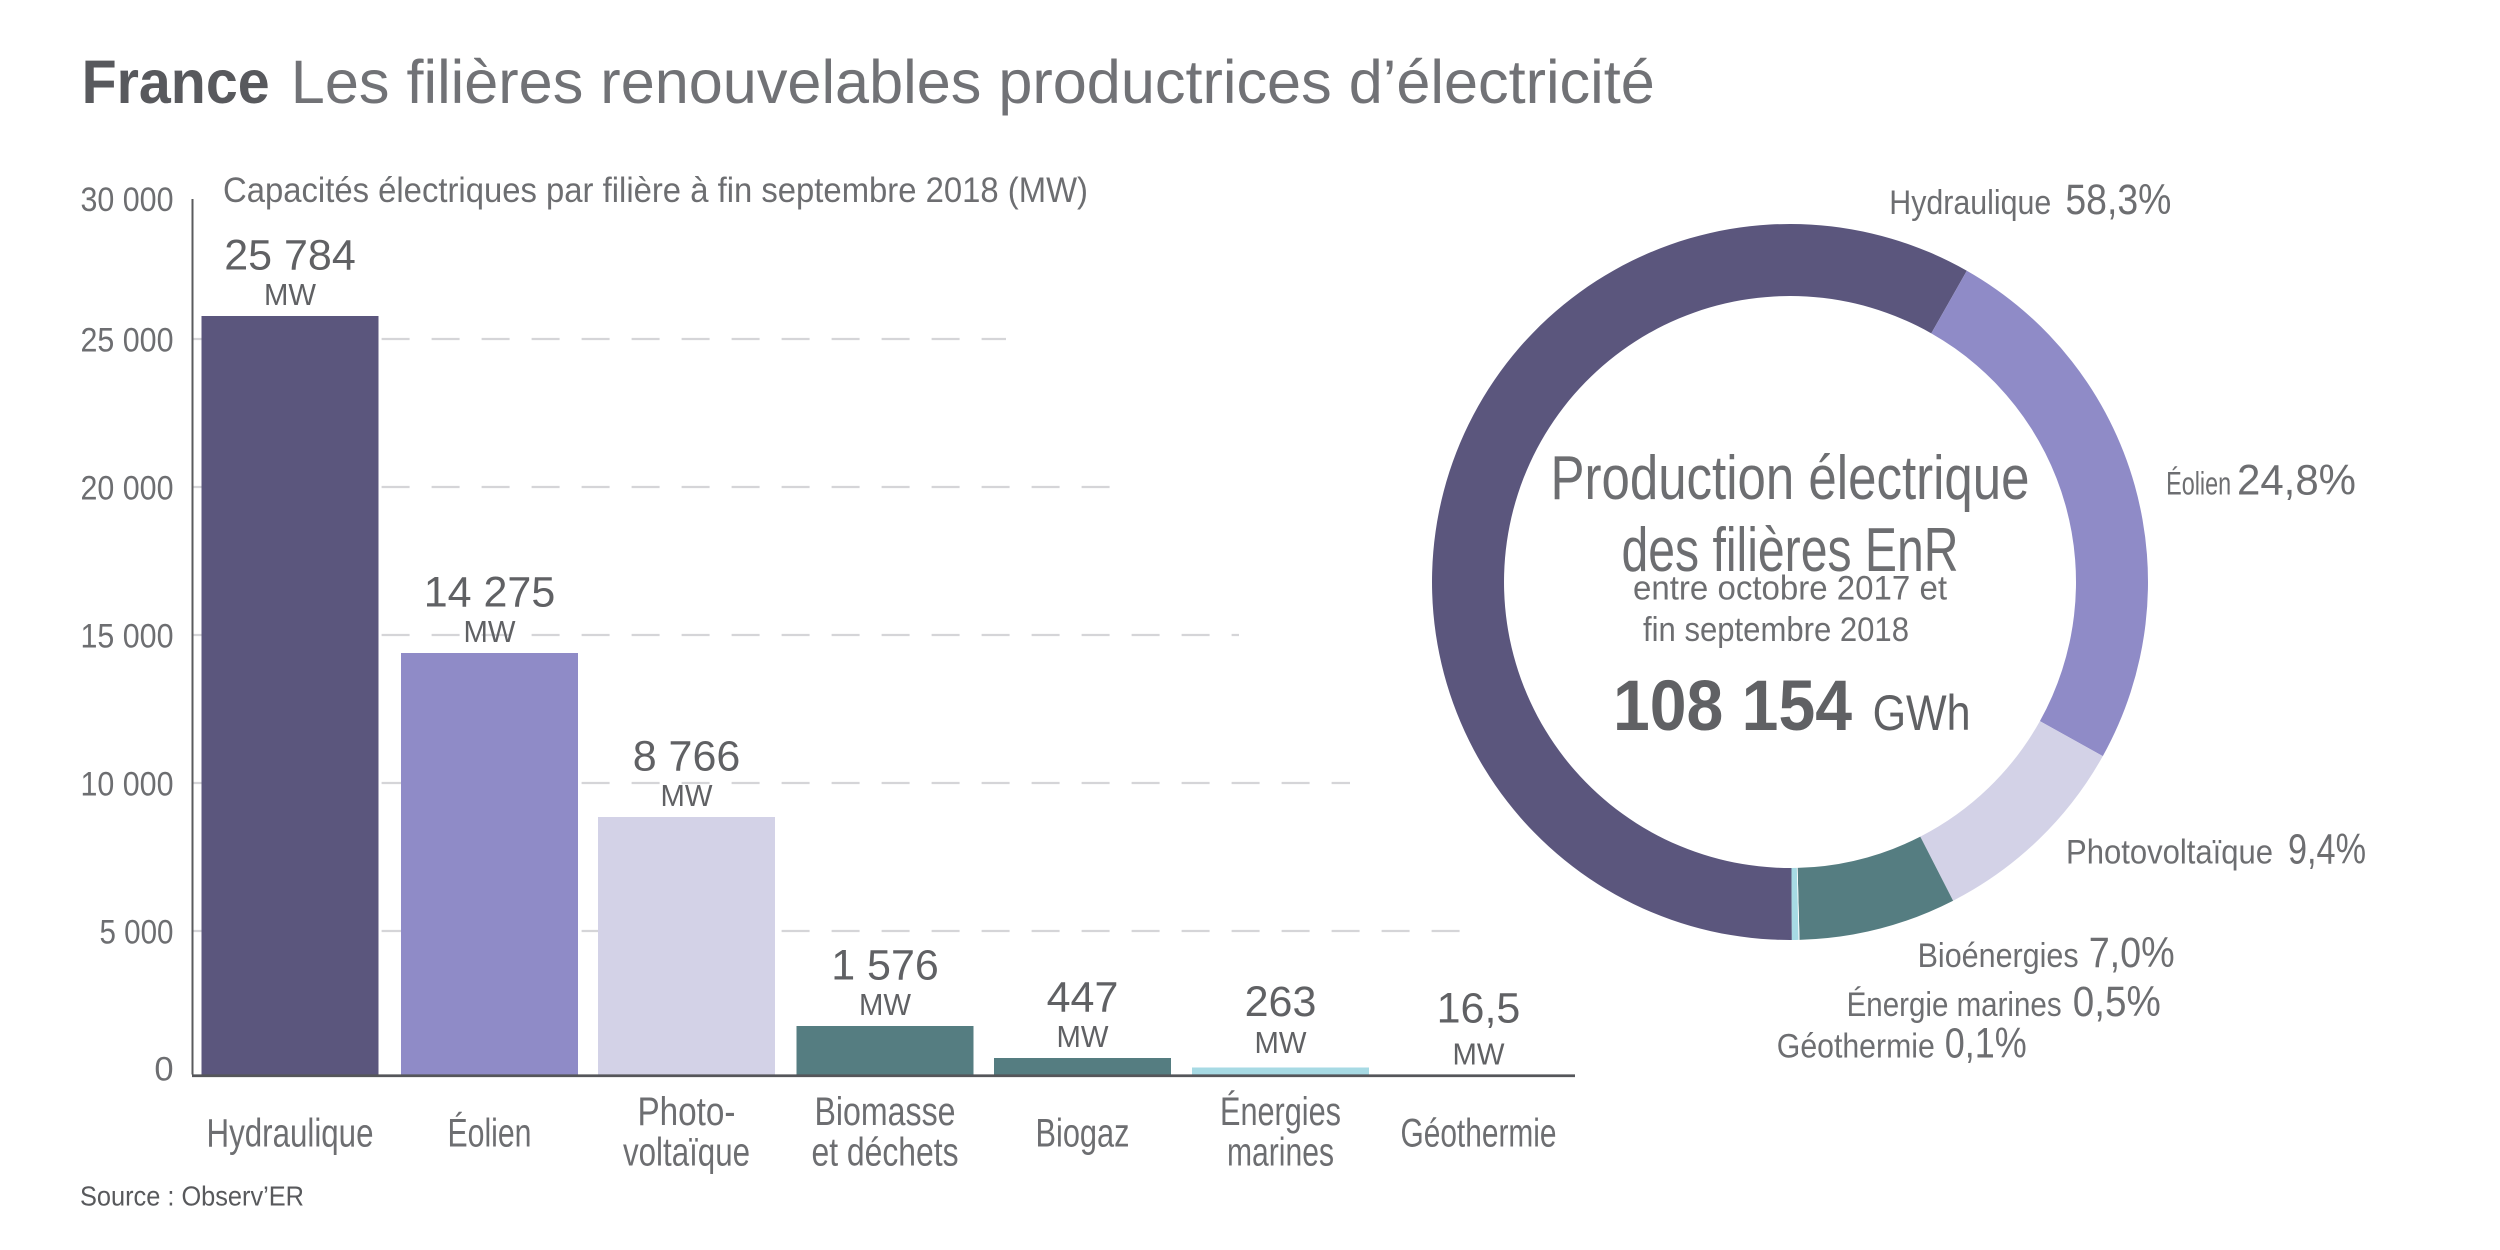 Image resolution: width=2500 pixels, height=1250 pixels. What do you see at coordinates (176, 82) in the screenshot?
I see `svg-text: France` at bounding box center [176, 82].